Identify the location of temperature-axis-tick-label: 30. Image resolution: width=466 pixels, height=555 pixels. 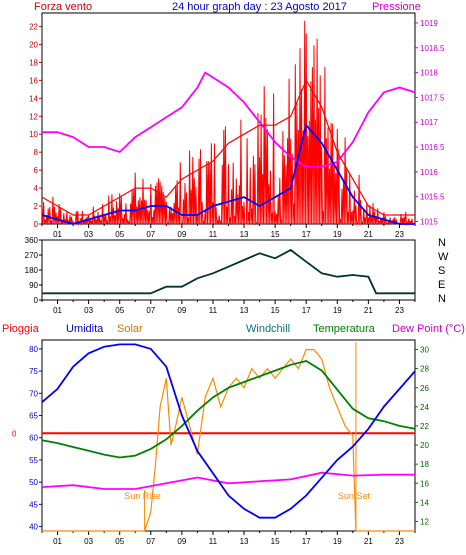
(424, 350).